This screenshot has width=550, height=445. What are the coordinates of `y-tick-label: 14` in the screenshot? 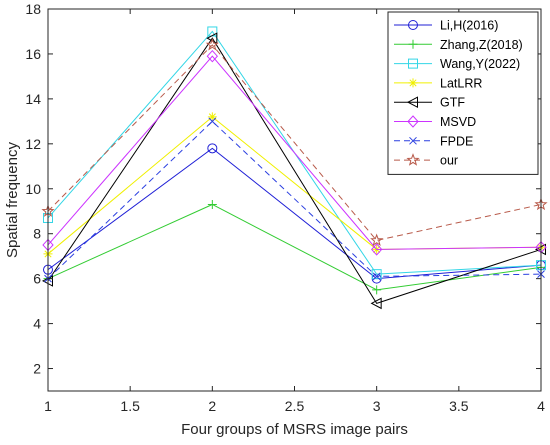 It's located at (33, 99).